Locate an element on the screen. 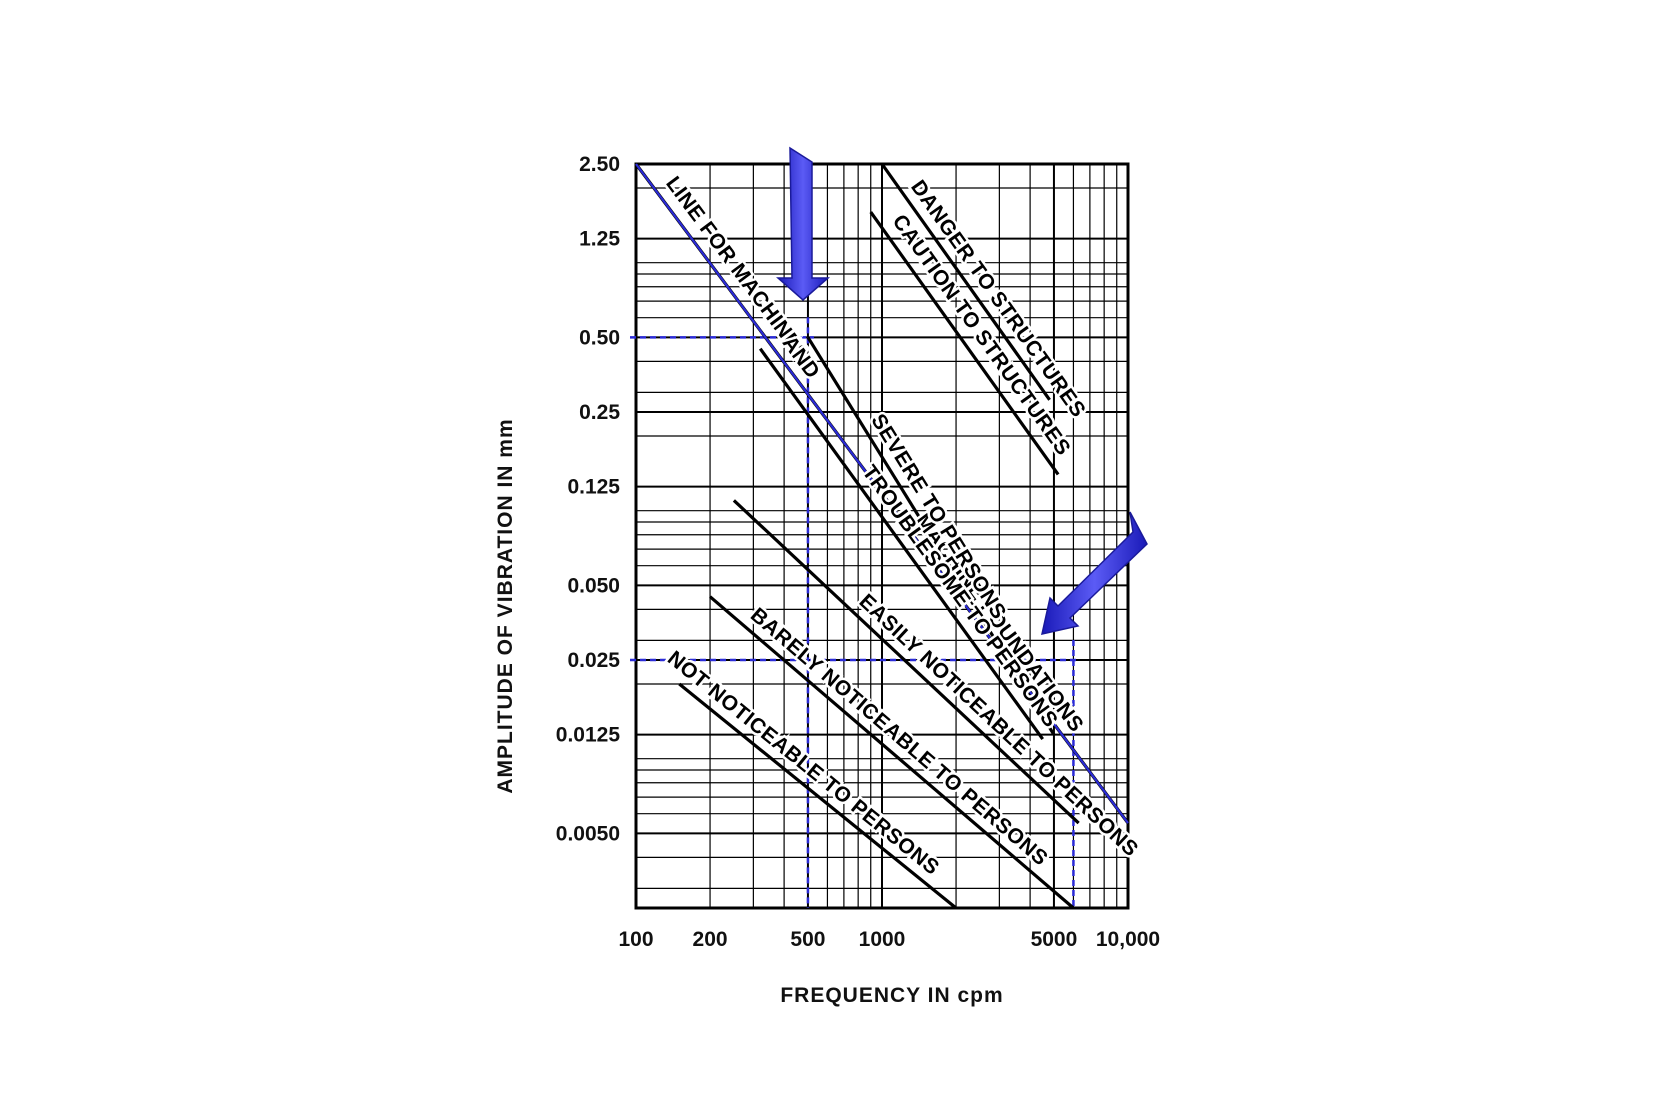  x-tick-label: 5000 is located at coordinates (1054, 939).